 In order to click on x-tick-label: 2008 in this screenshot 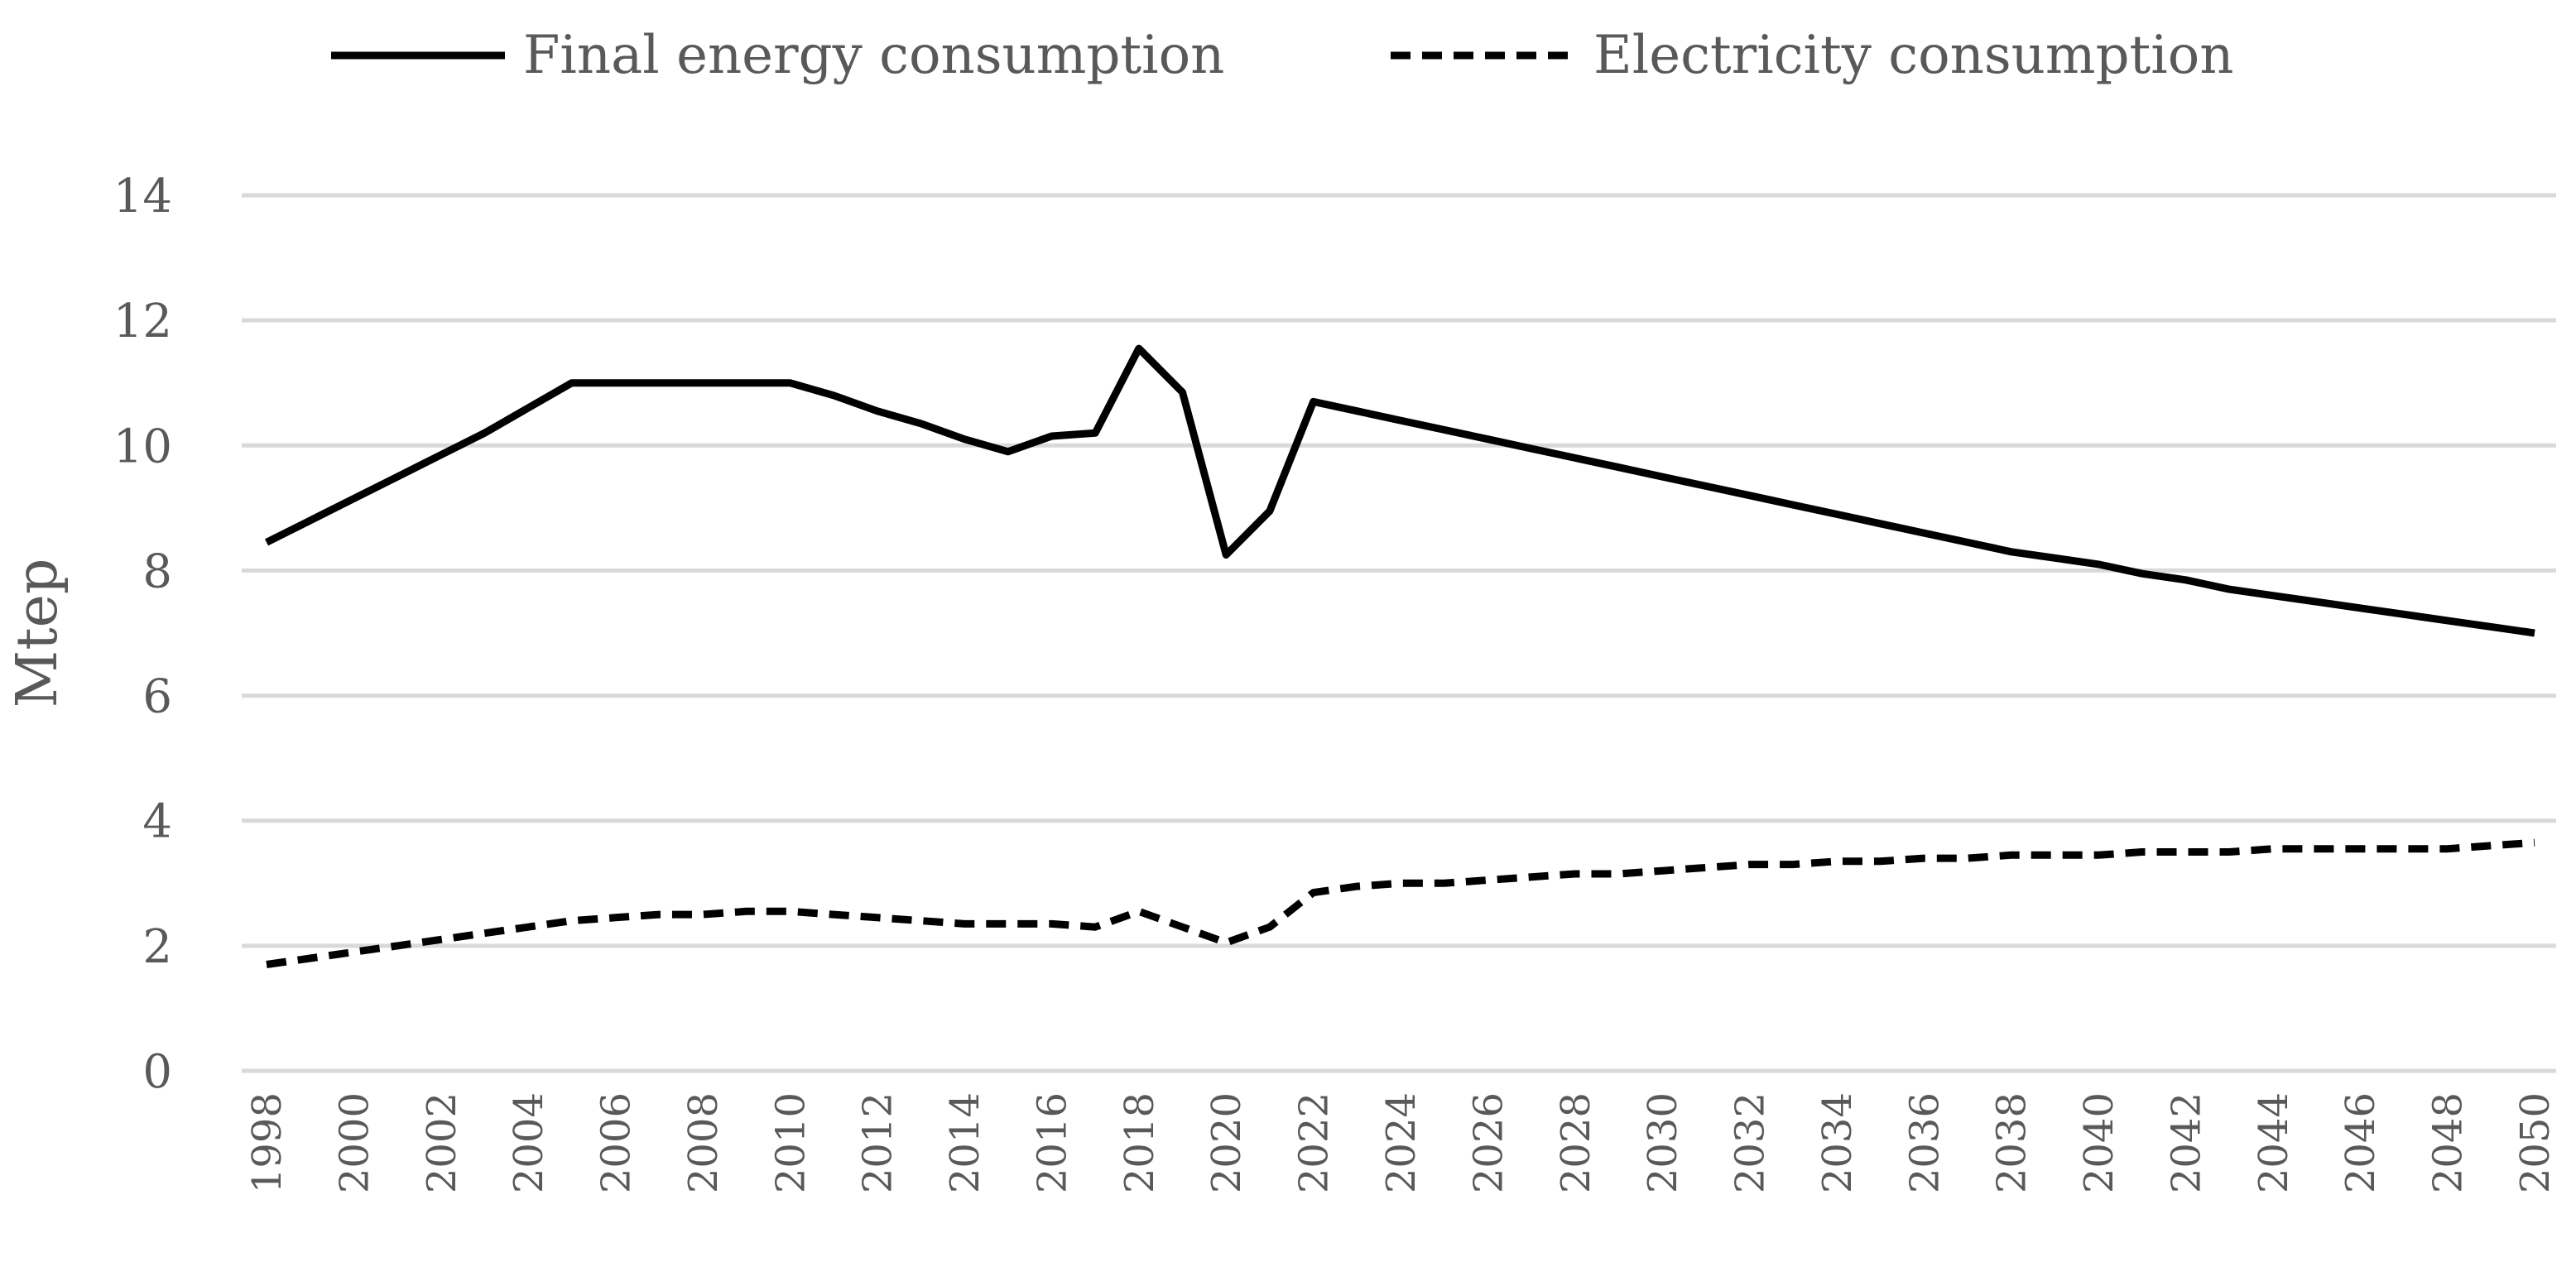, I will do `click(703, 1142)`.